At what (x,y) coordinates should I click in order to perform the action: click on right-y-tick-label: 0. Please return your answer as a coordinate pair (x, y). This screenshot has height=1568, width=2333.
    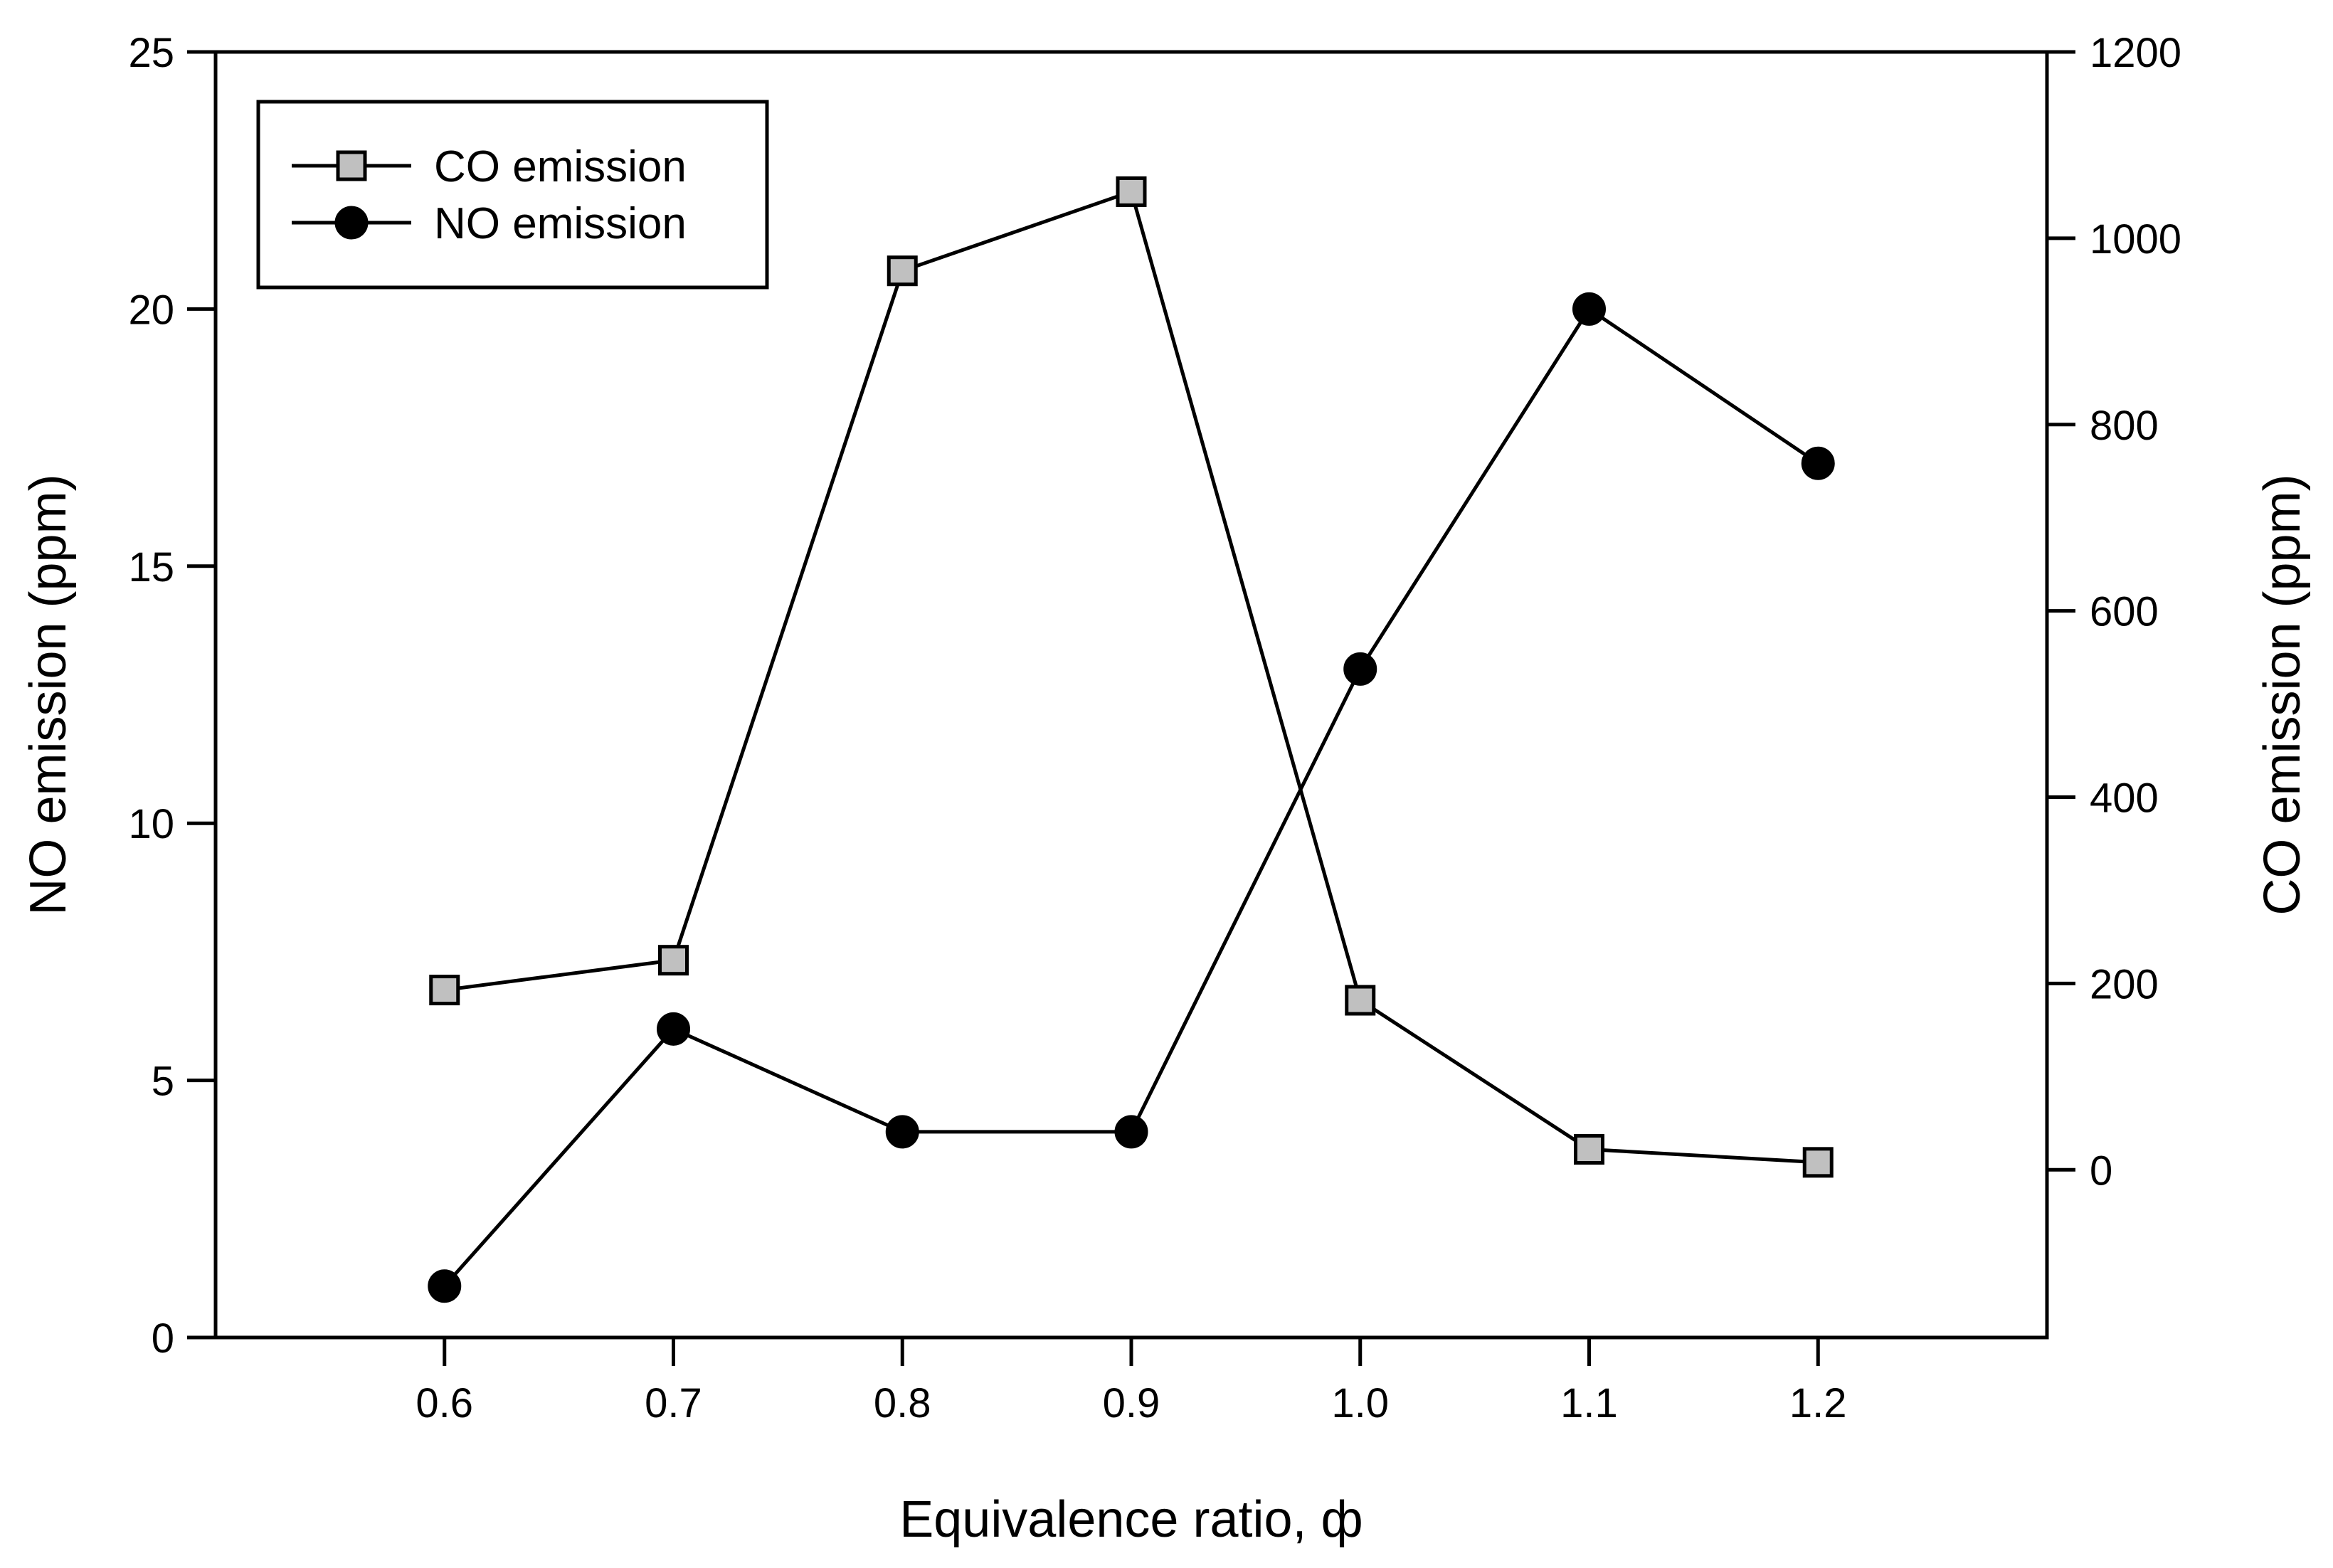
    Looking at the image, I should click on (2101, 1171).